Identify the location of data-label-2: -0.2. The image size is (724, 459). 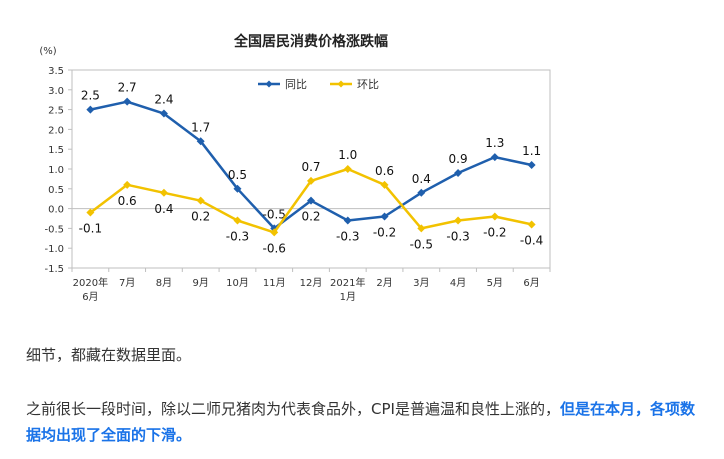
(494, 233).